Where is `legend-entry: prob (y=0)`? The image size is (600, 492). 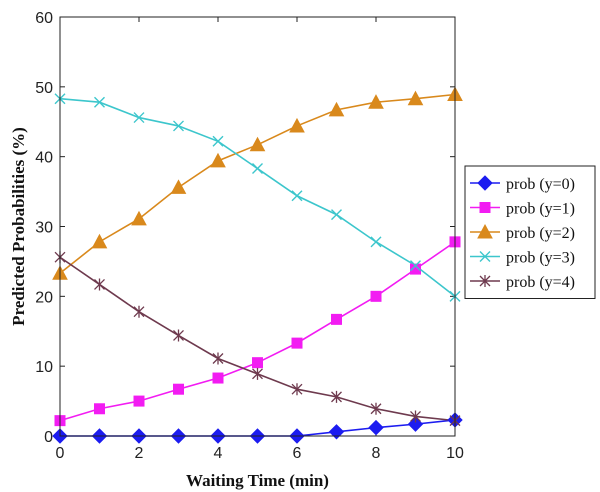
legend-entry: prob (y=0) is located at coordinates (540, 184).